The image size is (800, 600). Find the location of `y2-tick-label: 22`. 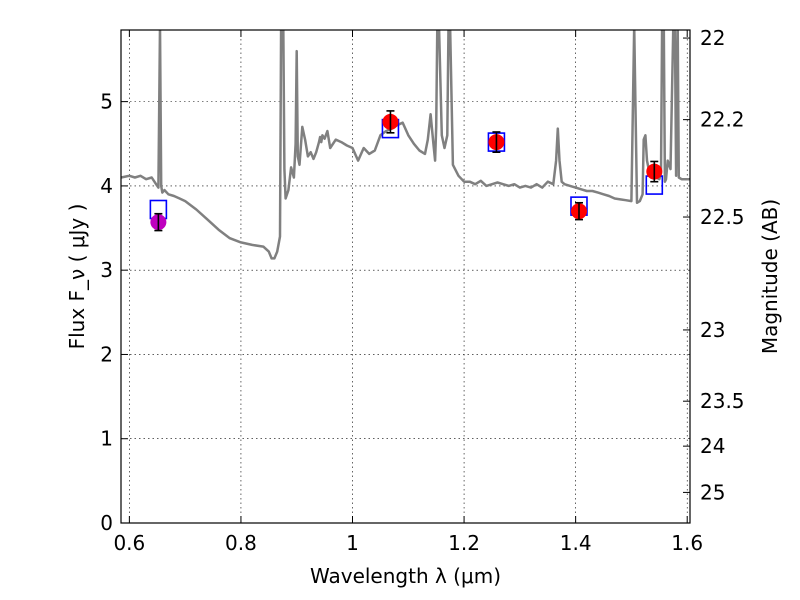

y2-tick-label: 22 is located at coordinates (712, 38).